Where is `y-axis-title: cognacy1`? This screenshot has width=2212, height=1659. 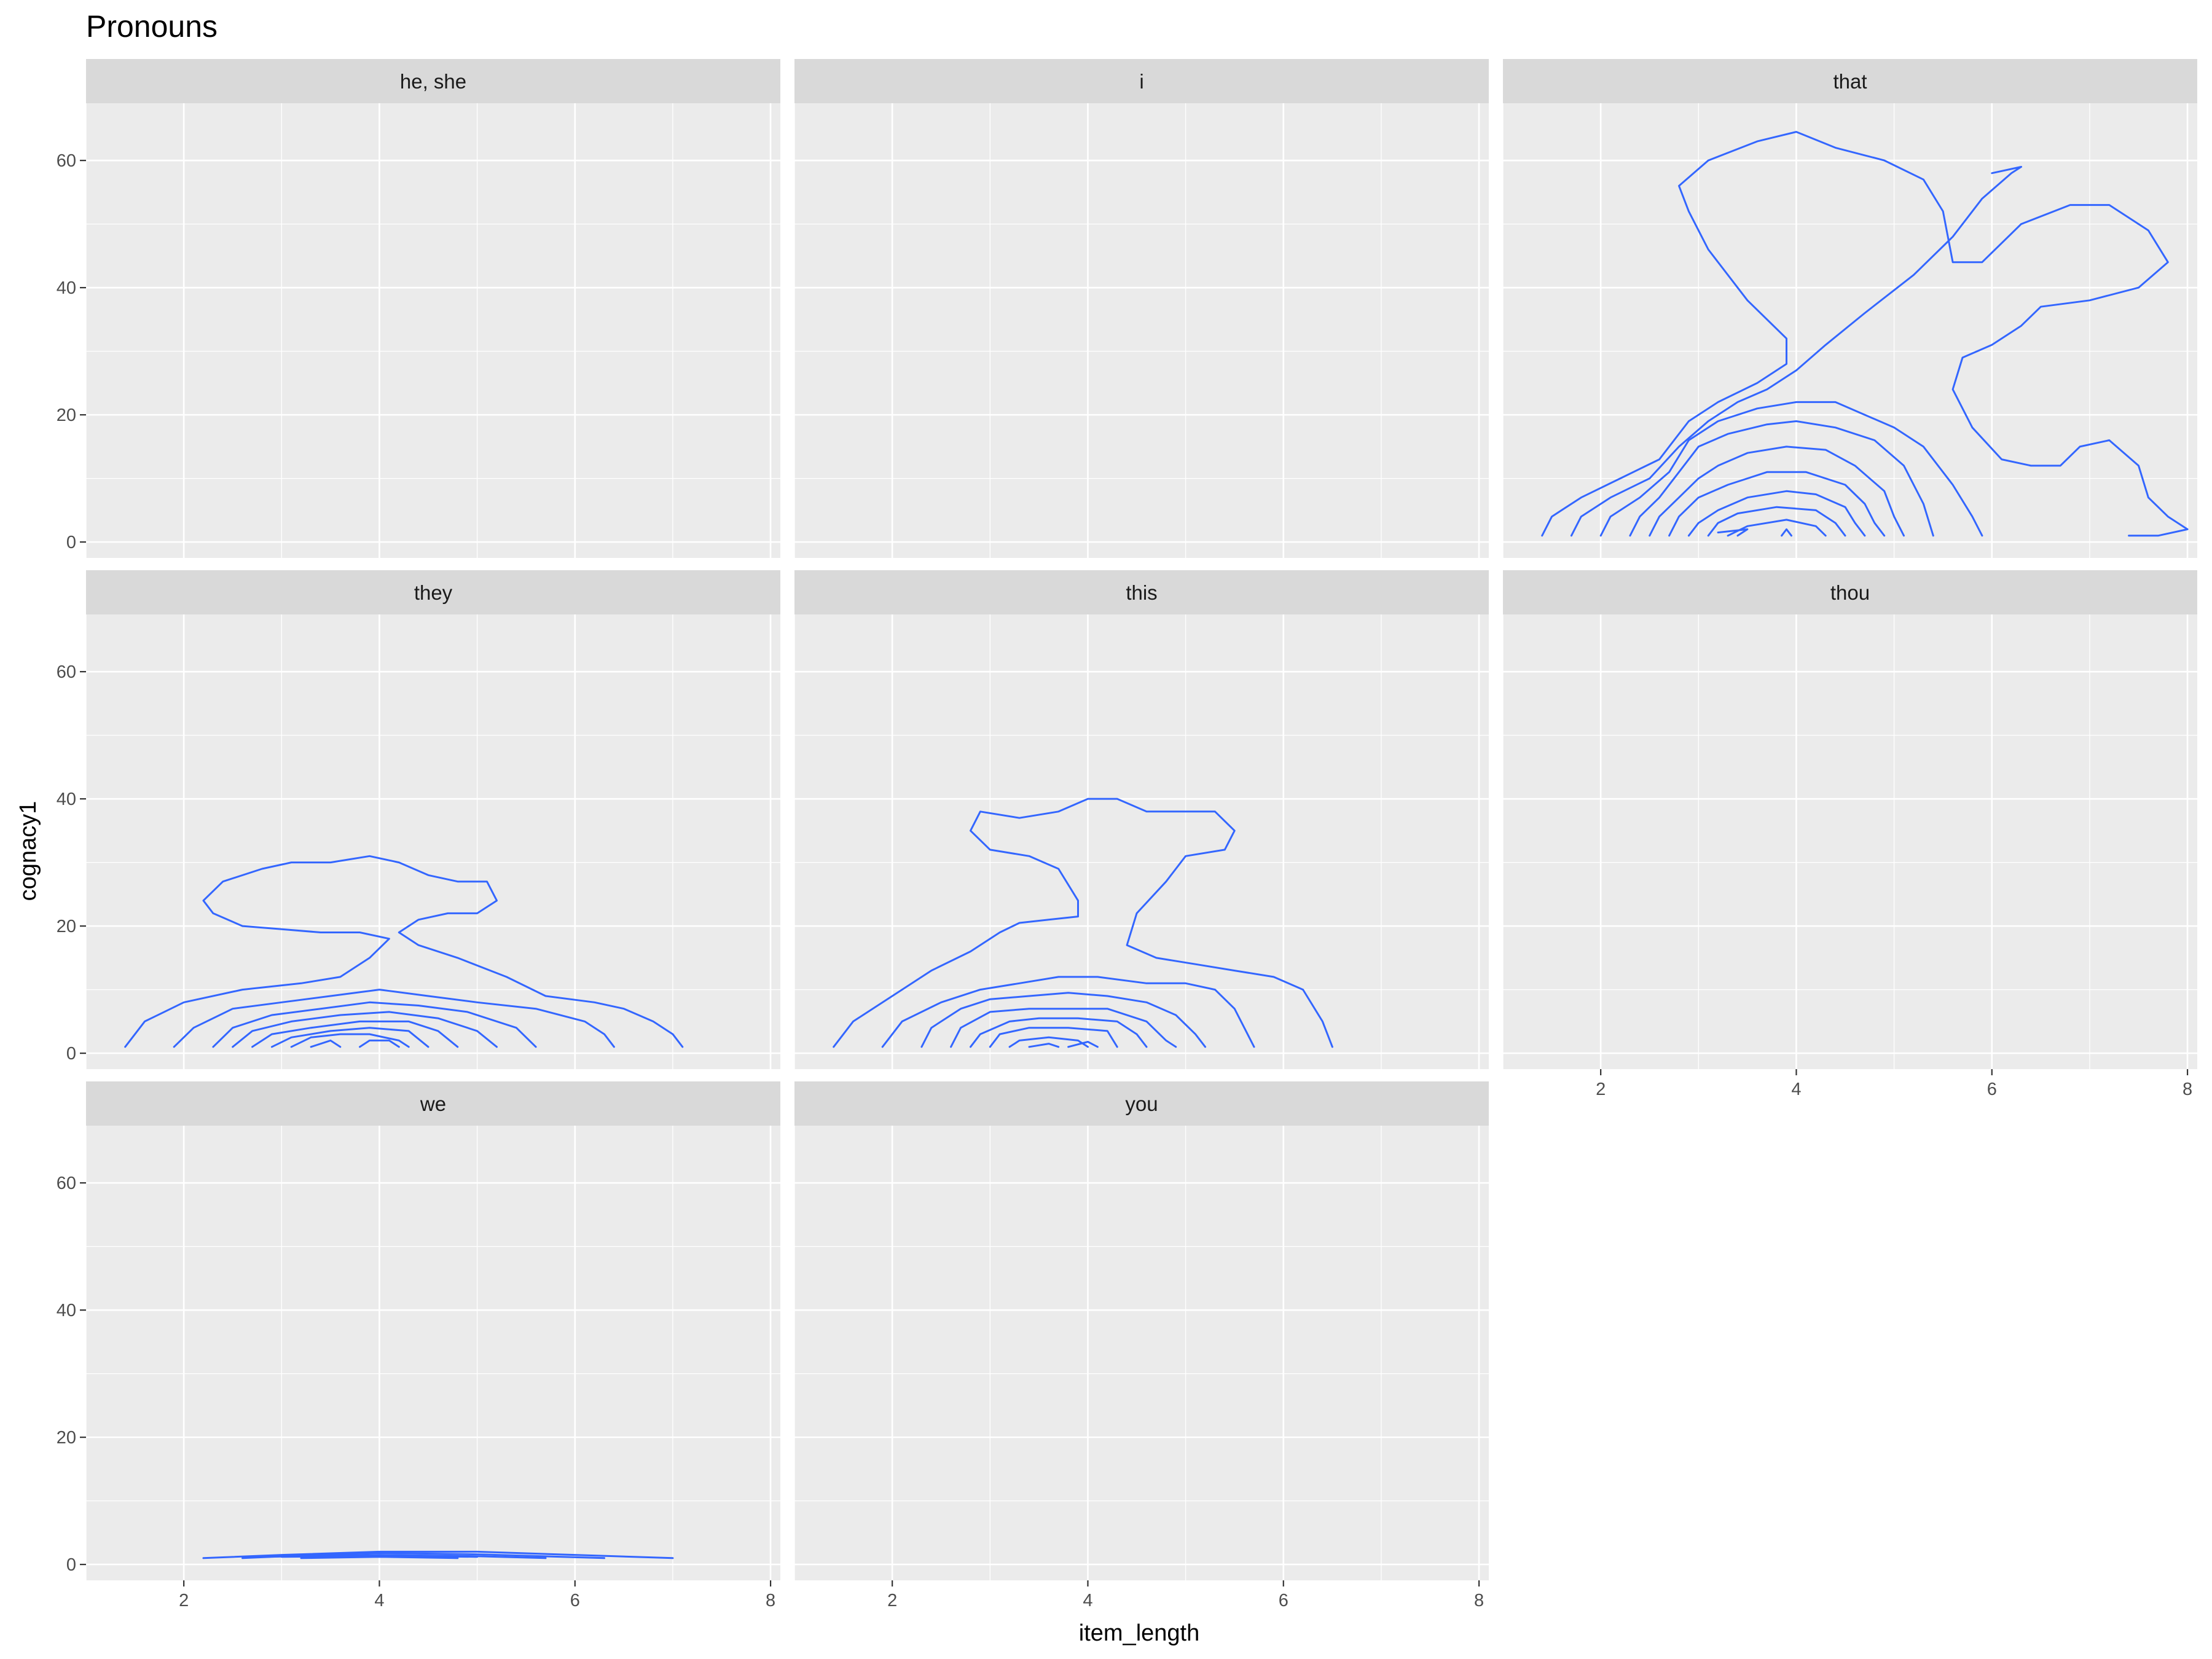 y-axis-title: cognacy1 is located at coordinates (28, 851).